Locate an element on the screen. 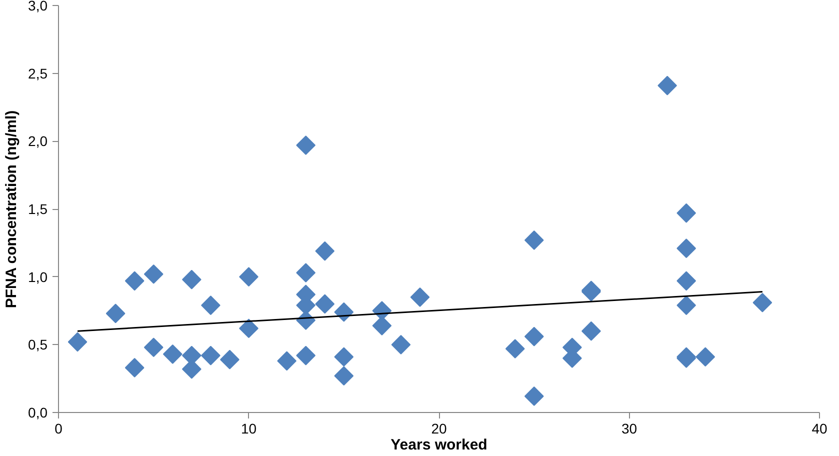 Image resolution: width=839 pixels, height=456 pixels. x-tick-label: 40 is located at coordinates (820, 428).